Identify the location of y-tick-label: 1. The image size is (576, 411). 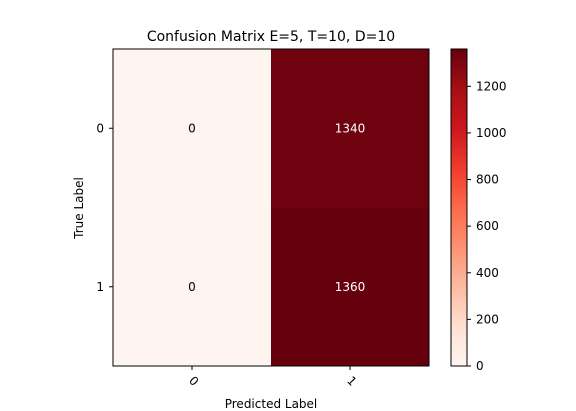
(100, 287).